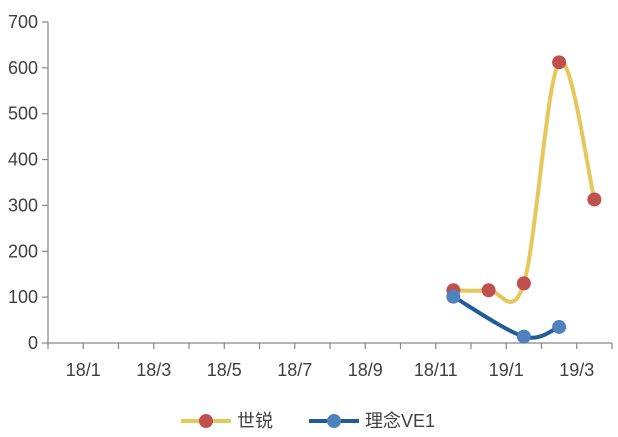  I want to click on legend: 世锐 理念VE1, so click(308, 420).